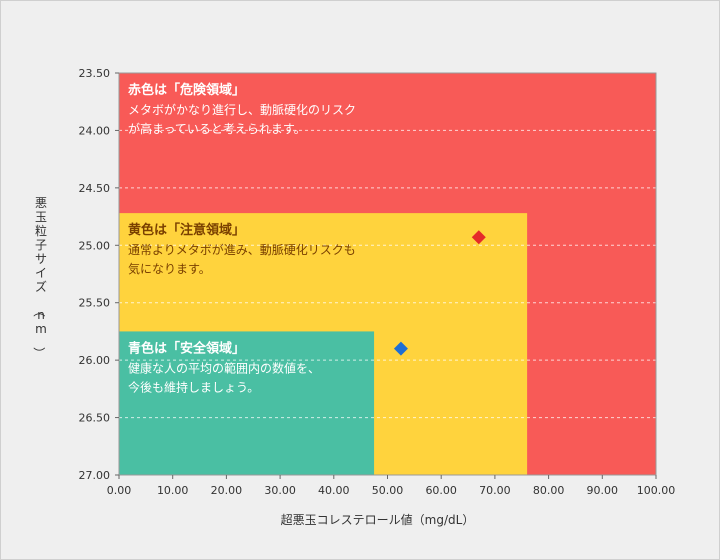  What do you see at coordinates (227, 490) in the screenshot?
I see `x-tick-label: 20.00` at bounding box center [227, 490].